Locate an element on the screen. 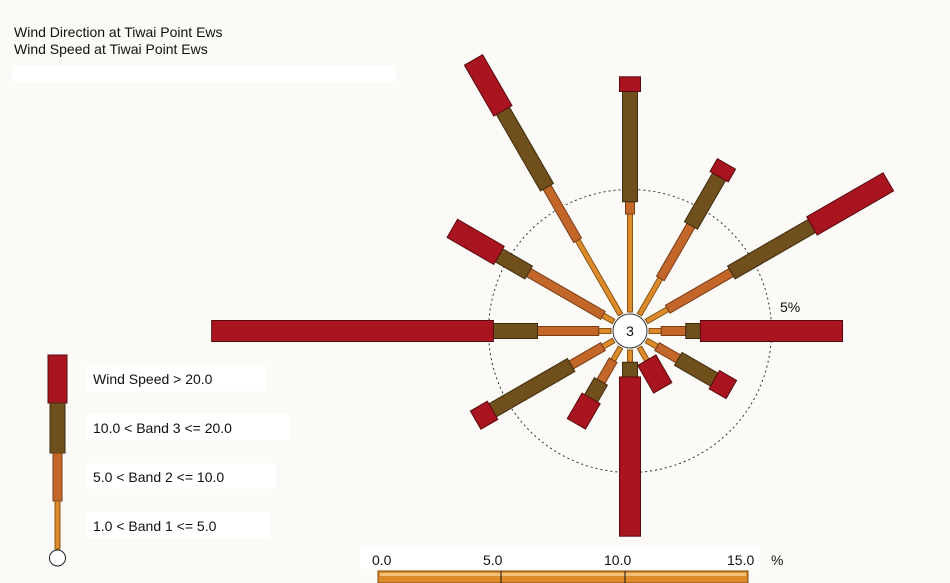 The image size is (950, 583). petal-60-band4 is located at coordinates (850, 204).